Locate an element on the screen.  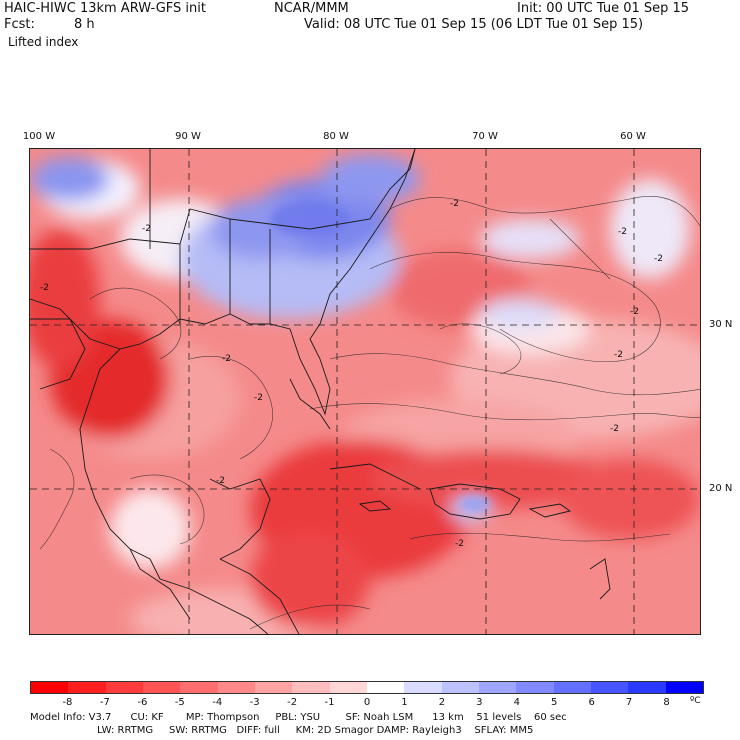
lon-label-60w: 60 W is located at coordinates (633, 136).